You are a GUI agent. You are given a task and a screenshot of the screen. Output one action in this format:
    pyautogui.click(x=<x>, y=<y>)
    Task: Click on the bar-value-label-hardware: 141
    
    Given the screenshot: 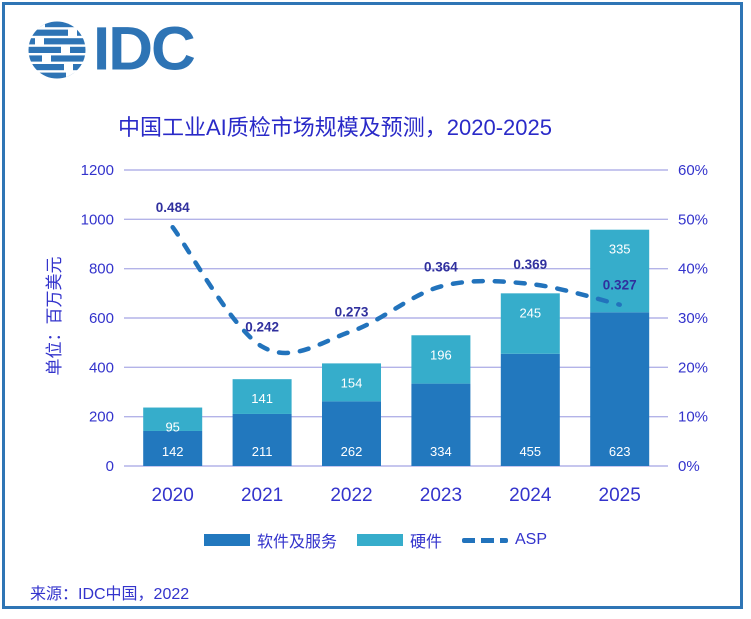 What is the action you would take?
    pyautogui.click(x=262, y=398)
    